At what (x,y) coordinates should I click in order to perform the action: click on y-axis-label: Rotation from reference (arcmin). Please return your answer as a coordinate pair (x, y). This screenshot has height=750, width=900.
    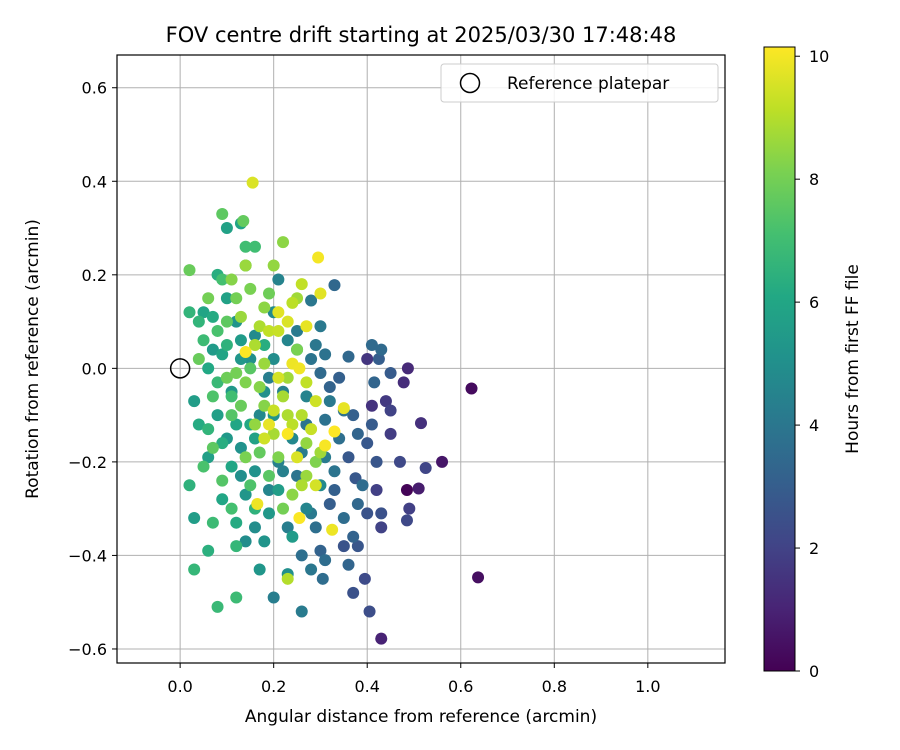
    Looking at the image, I should click on (33, 359).